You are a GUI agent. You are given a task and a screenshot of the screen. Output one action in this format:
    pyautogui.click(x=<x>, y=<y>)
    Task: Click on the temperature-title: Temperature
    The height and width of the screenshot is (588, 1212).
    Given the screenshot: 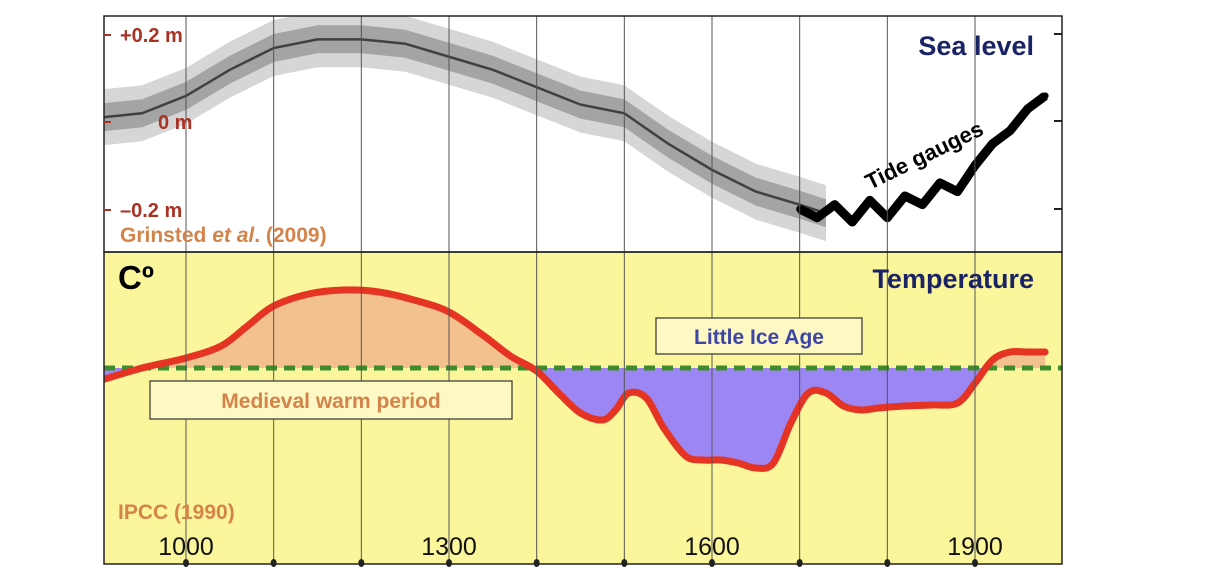 What is the action you would take?
    pyautogui.click(x=953, y=279)
    